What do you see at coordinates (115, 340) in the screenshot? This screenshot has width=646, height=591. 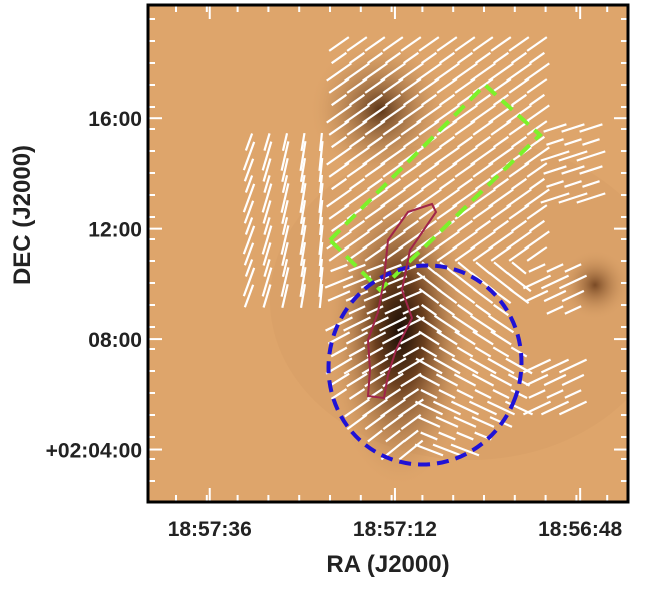 I see `y-tick-label: 08:00` at bounding box center [115, 340].